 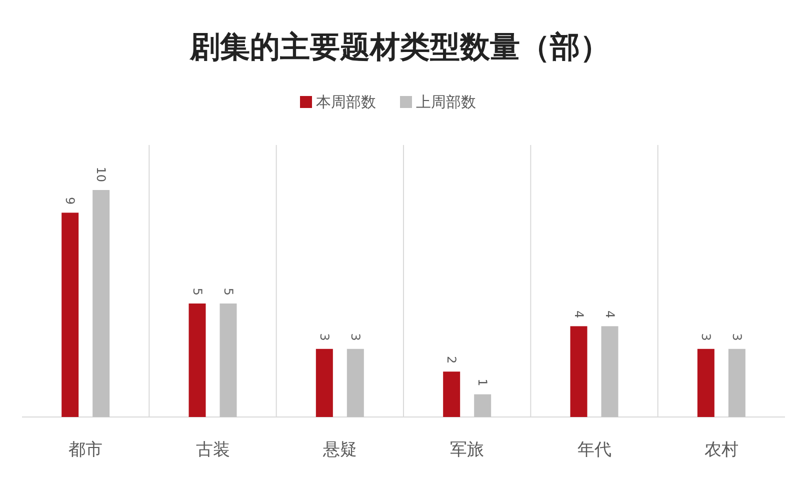 What do you see at coordinates (346, 102) in the screenshot?
I see `legend-label: 本周部数` at bounding box center [346, 102].